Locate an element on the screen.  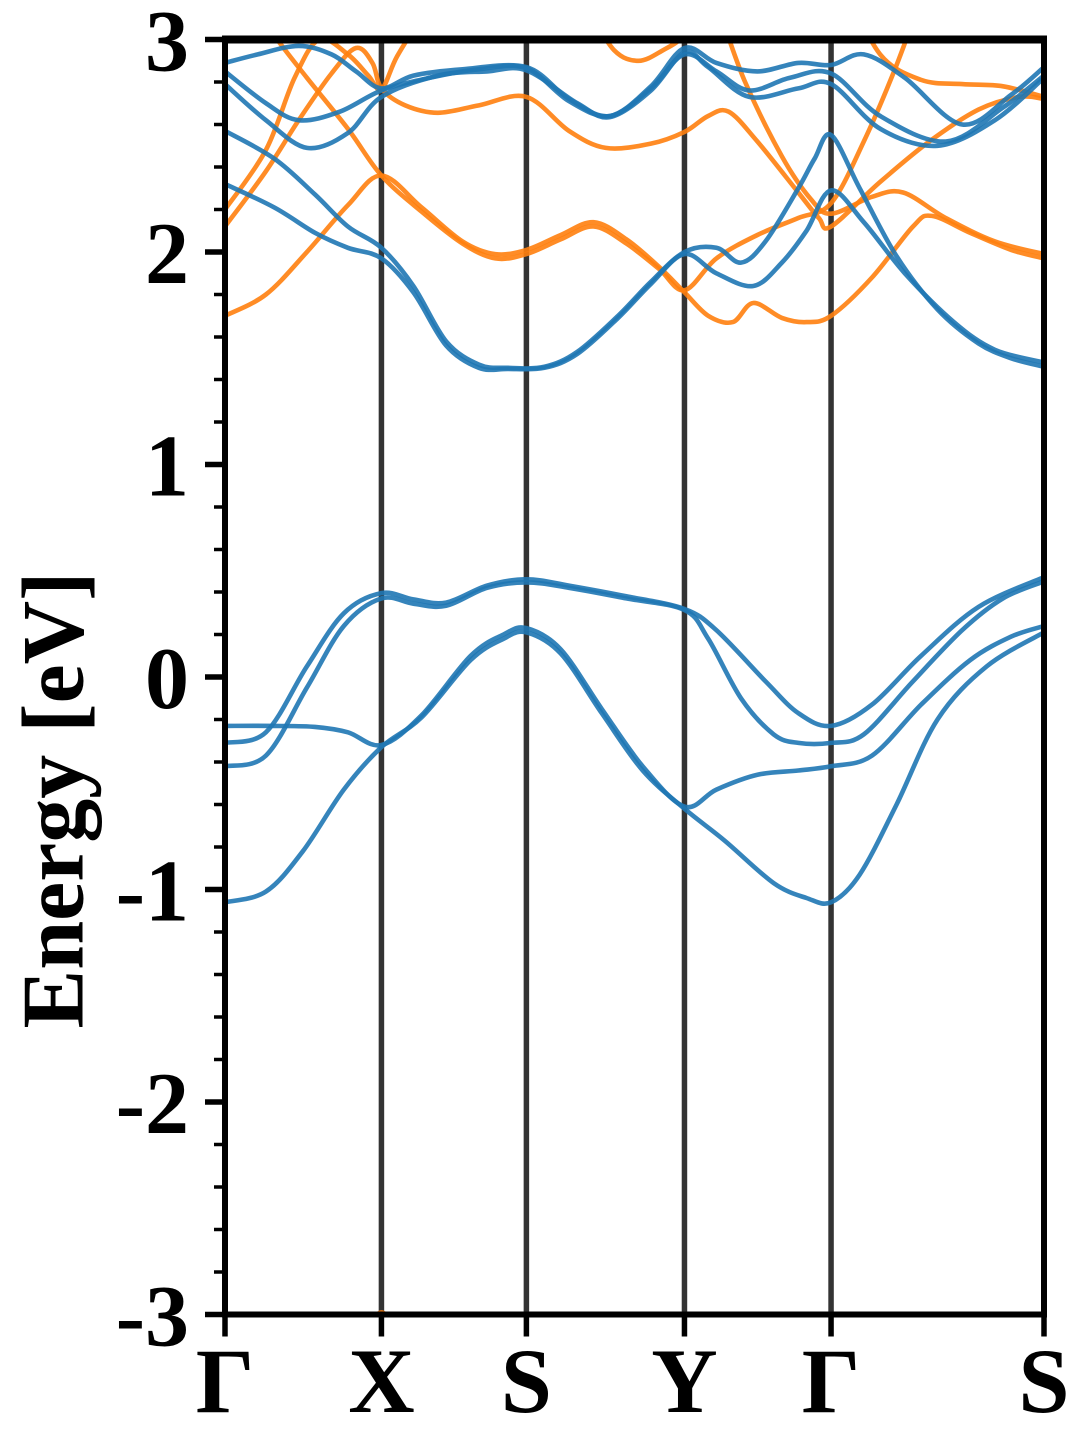
y-tick-label: 0 is located at coordinates (167, 679).